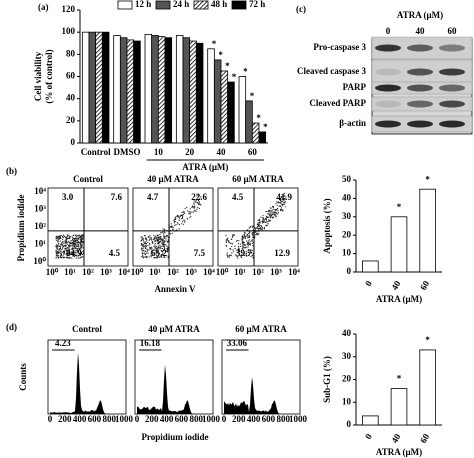  I want to click on legend-label: 48 h, so click(219, 4).